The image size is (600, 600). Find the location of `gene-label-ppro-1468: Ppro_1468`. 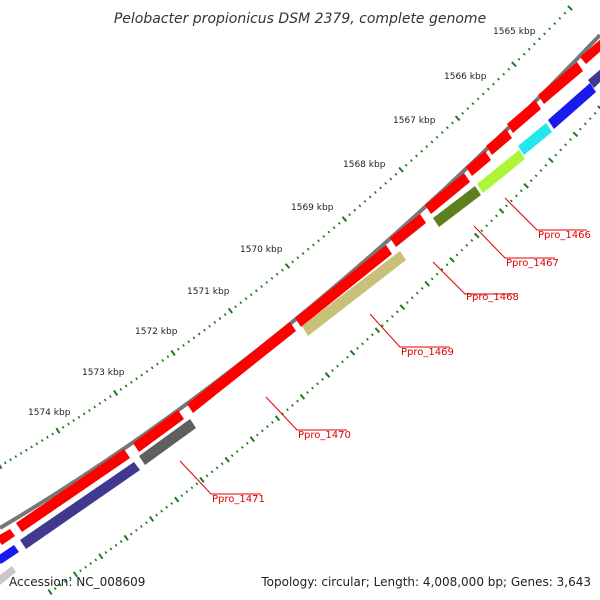

gene-label-ppro-1468: Ppro_1468 is located at coordinates (492, 297).